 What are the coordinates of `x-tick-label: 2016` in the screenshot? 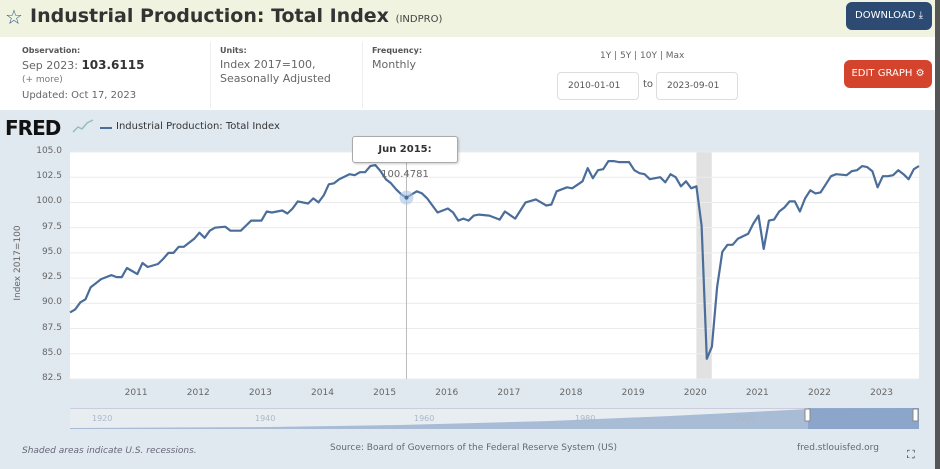 It's located at (447, 393).